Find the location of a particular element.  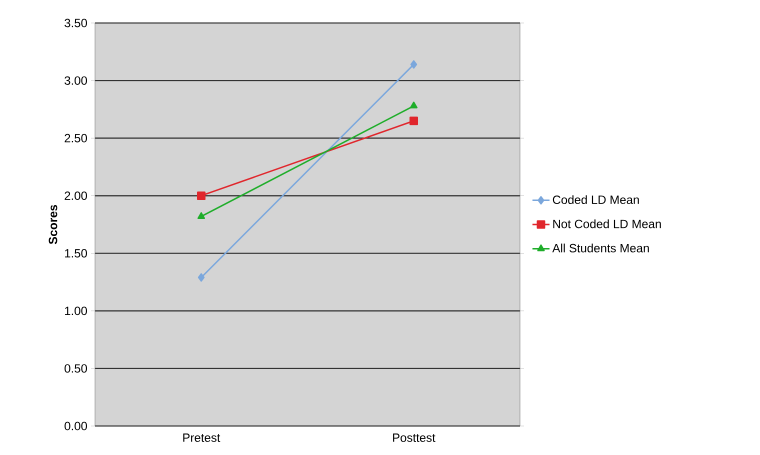

x-tick-label: Posttest is located at coordinates (414, 438).